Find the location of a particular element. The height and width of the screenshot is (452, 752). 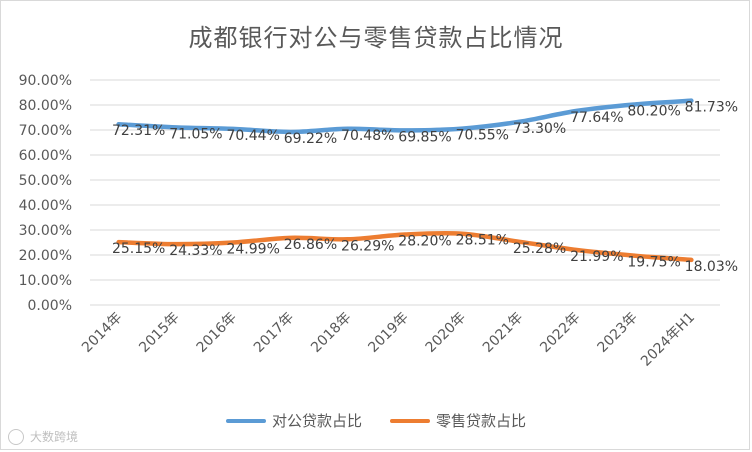

x-tick-label: 2014年 is located at coordinates (102, 333).